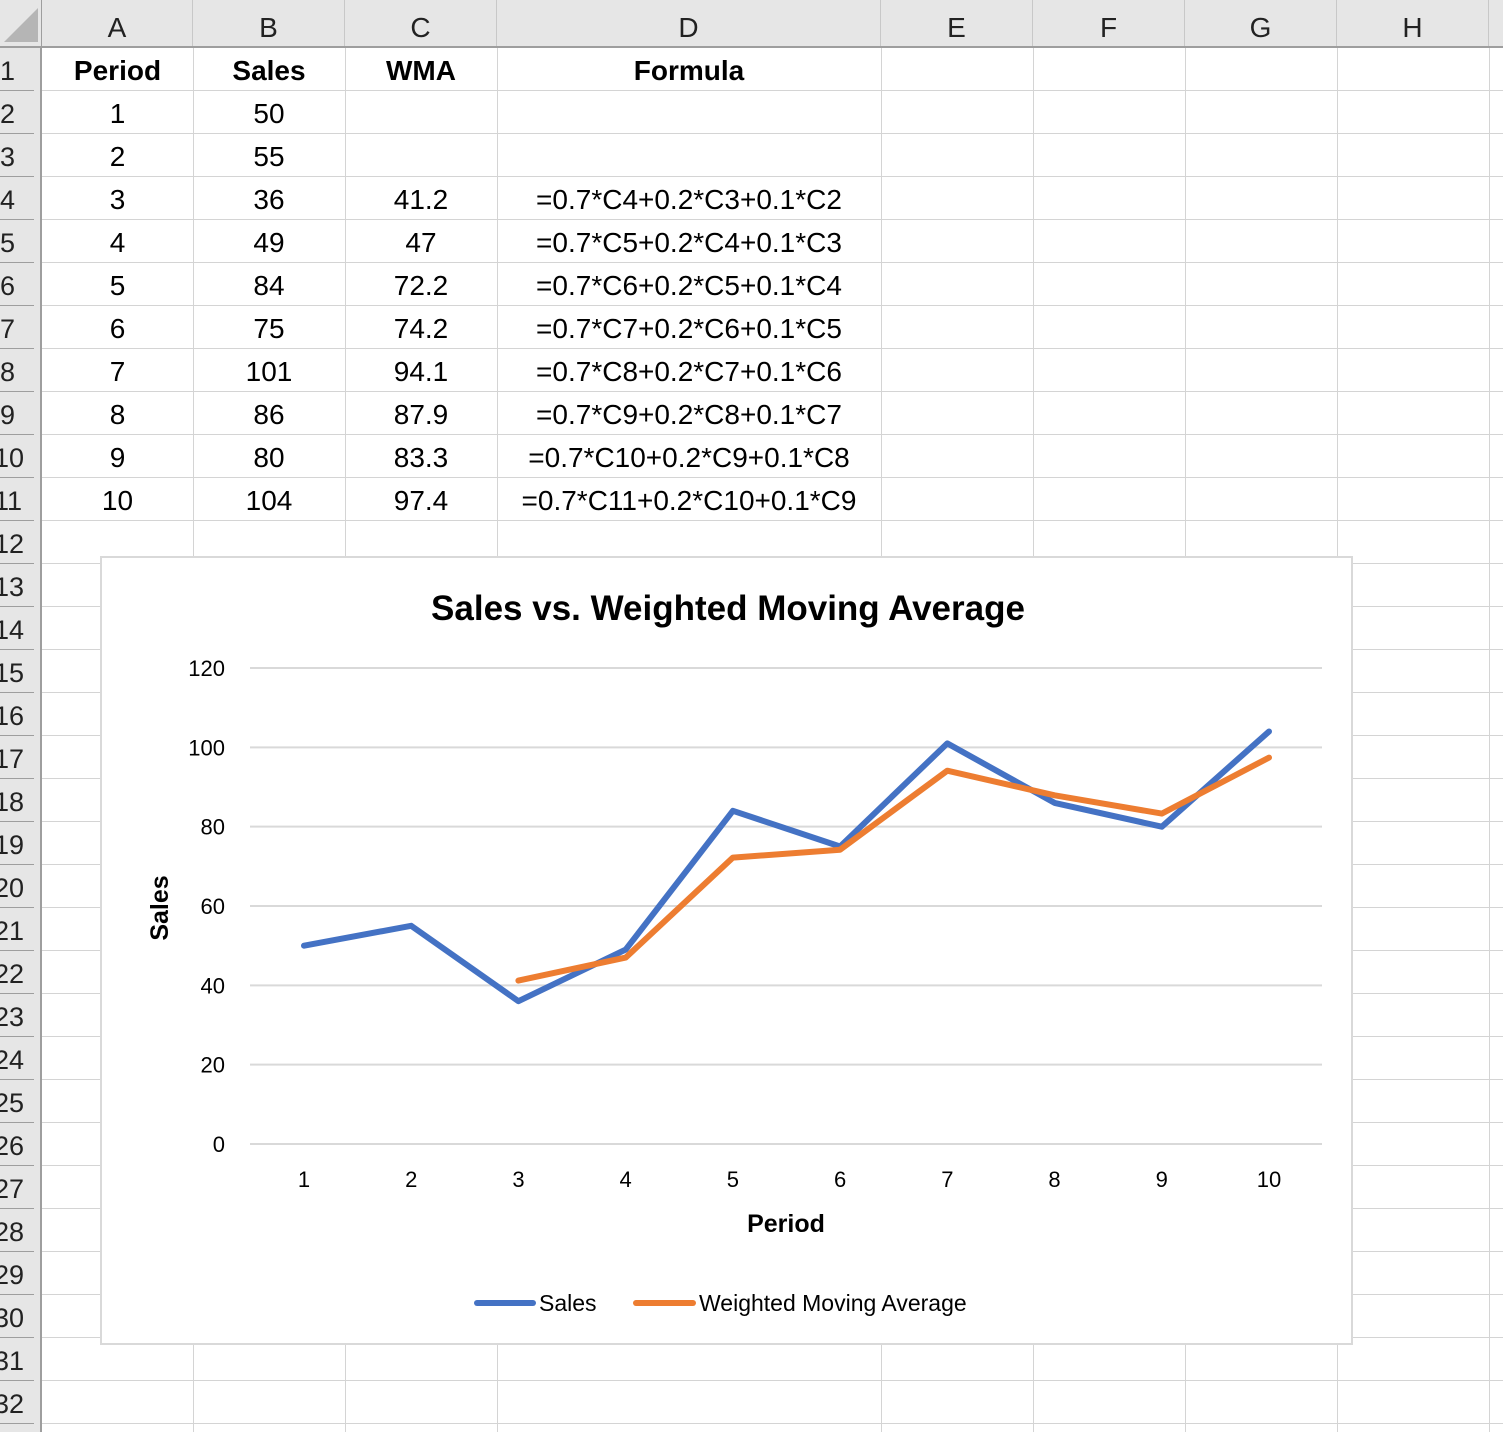 The width and height of the screenshot is (1503, 1432). Describe the element at coordinates (17, 413) in the screenshot. I see `row-header-9: 9` at that location.